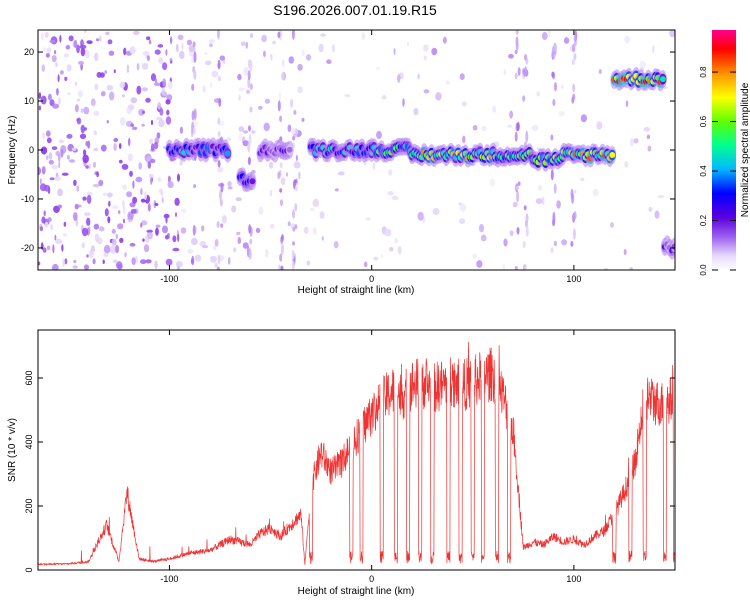 The image size is (750, 600). What do you see at coordinates (573, 579) in the screenshot?
I see `snr-x-tick-label: 100` at bounding box center [573, 579].